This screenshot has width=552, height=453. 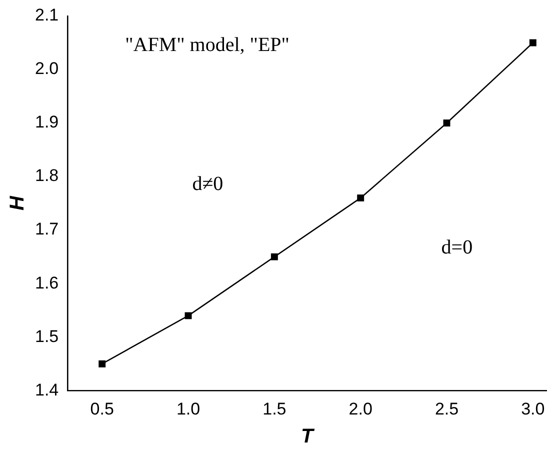 What do you see at coordinates (188, 408) in the screenshot?
I see `x-tick-label: 1.0` at bounding box center [188, 408].